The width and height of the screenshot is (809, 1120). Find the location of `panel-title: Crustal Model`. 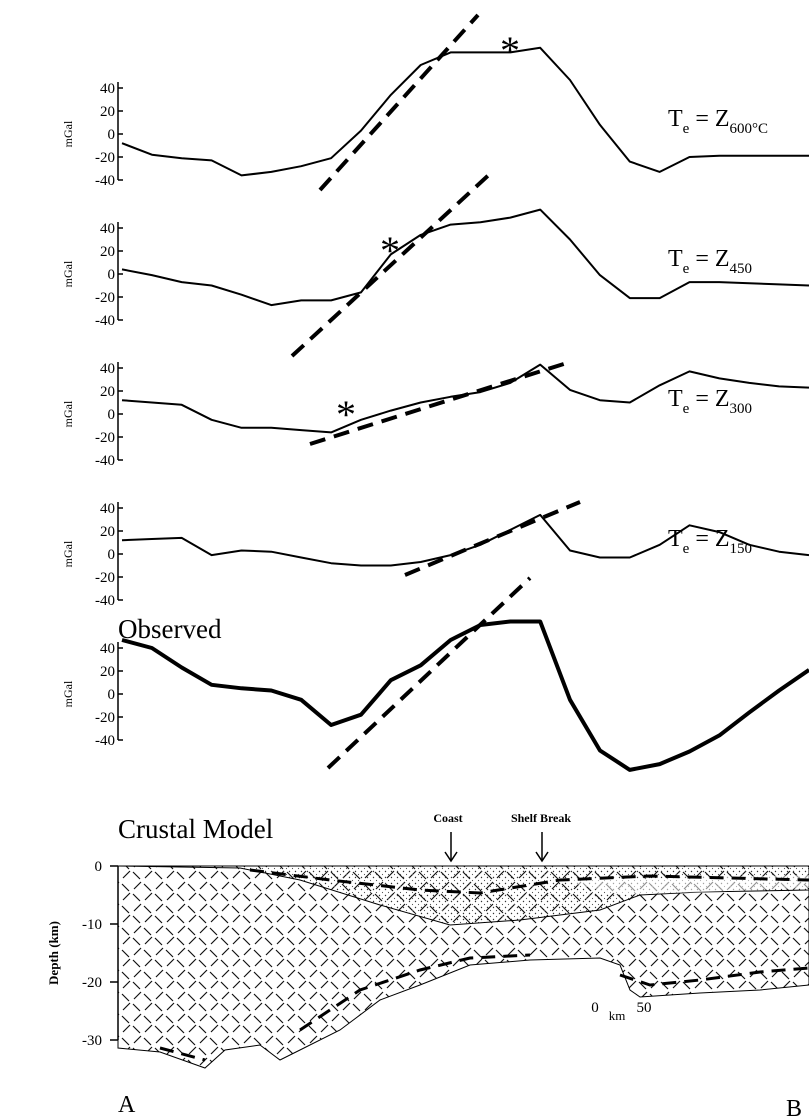

panel-title: Crustal Model is located at coordinates (195, 829).